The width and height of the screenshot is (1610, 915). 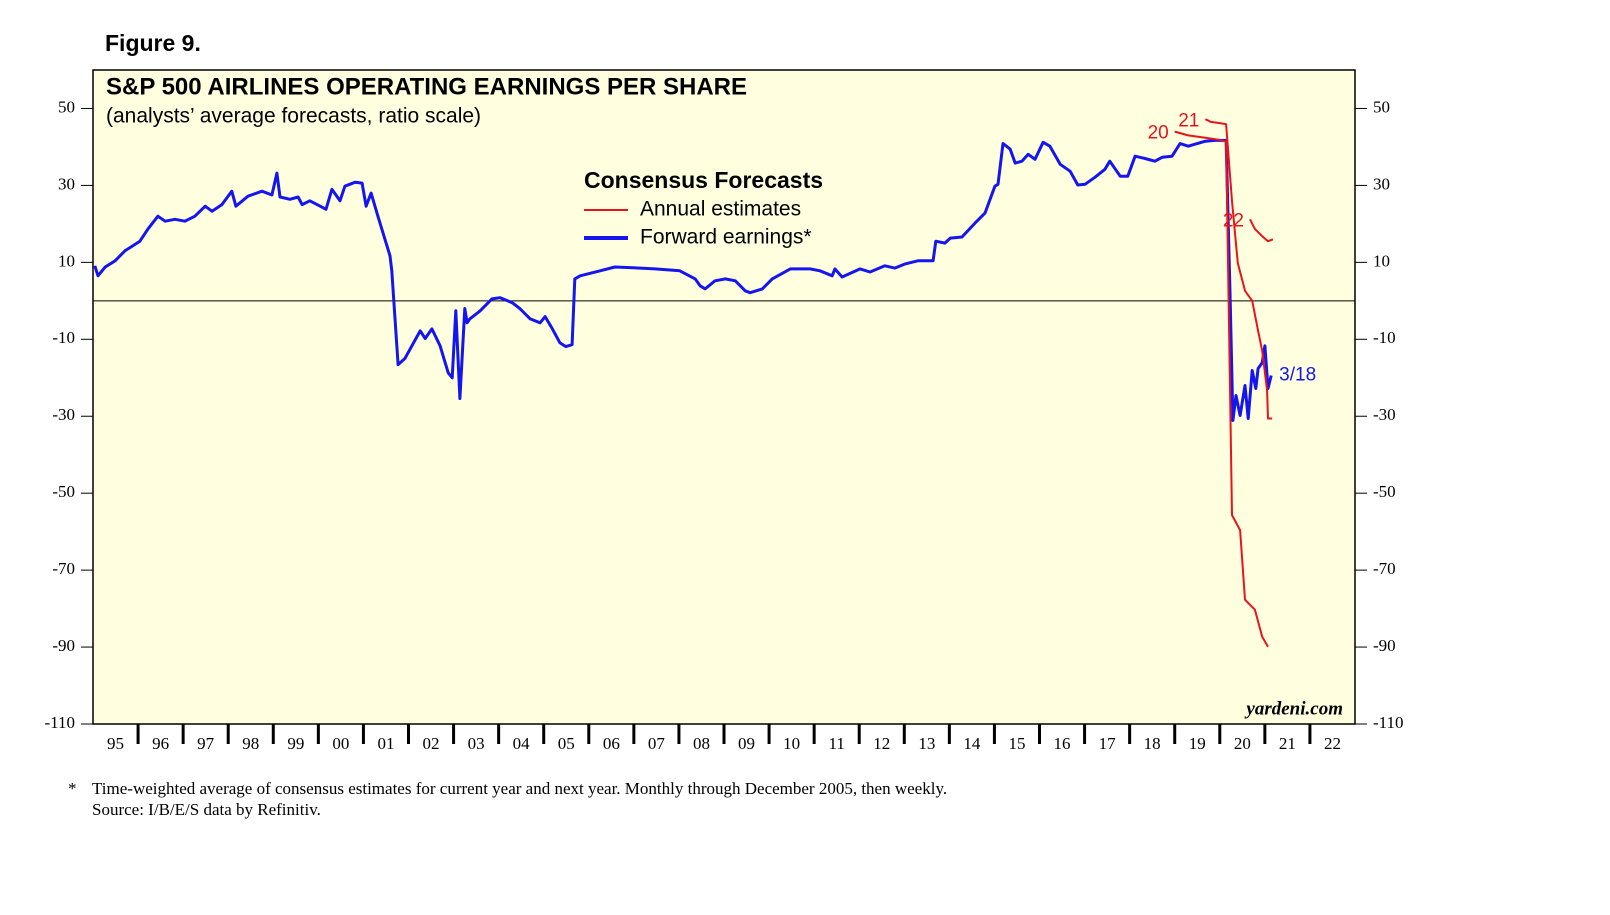 I want to click on y2-tick-label: 30, so click(x=1381, y=183).